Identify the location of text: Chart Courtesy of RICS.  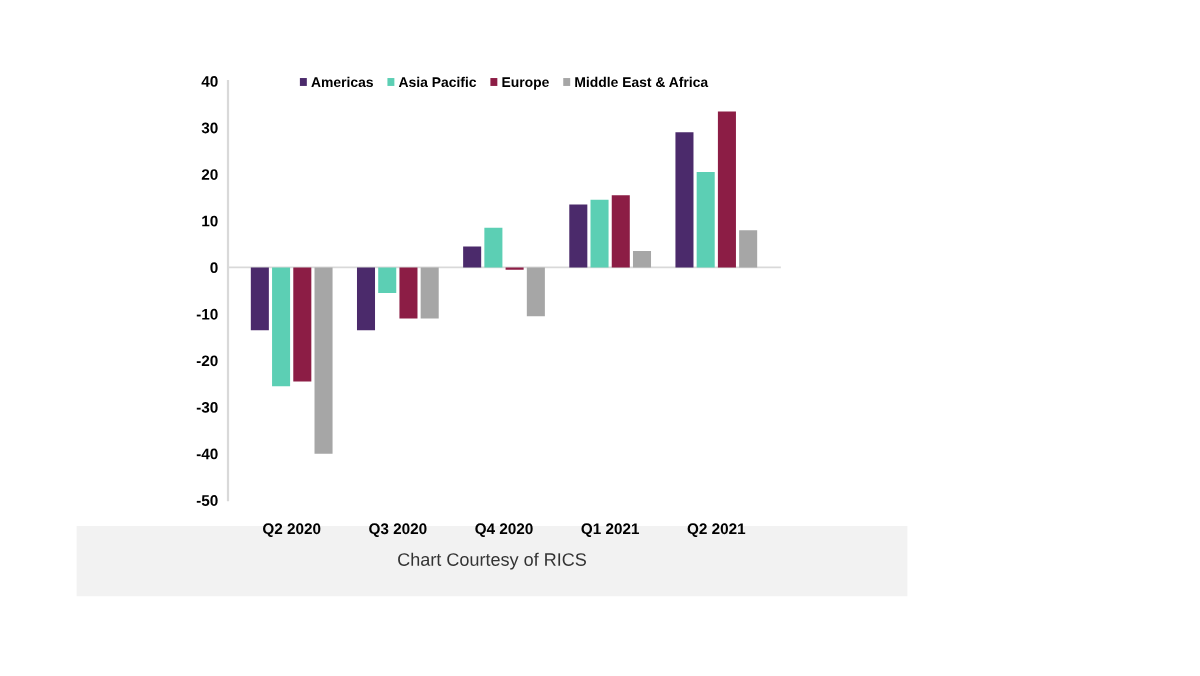
(492, 561).